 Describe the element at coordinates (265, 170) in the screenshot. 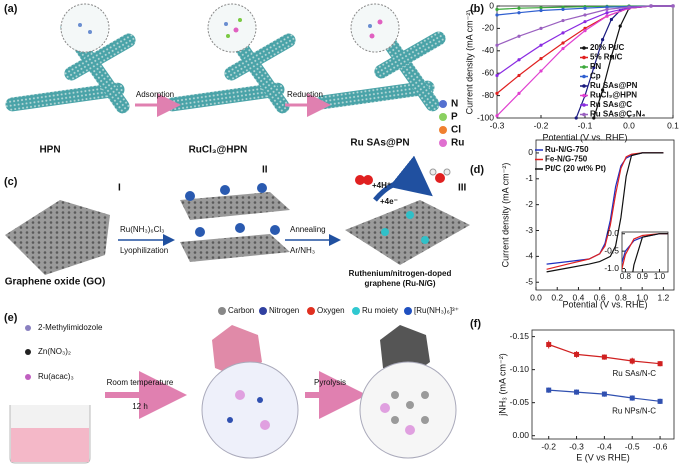

I see `stage-label: II` at that location.